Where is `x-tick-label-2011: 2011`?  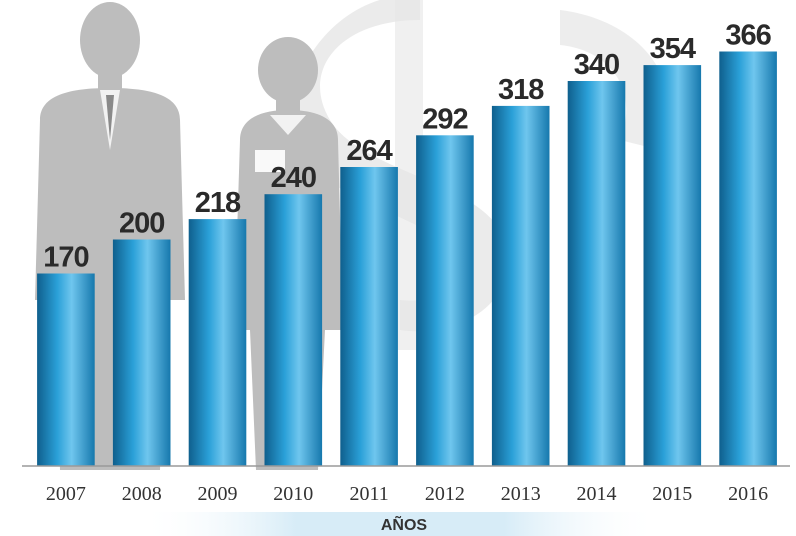 x-tick-label-2011: 2011 is located at coordinates (368, 494).